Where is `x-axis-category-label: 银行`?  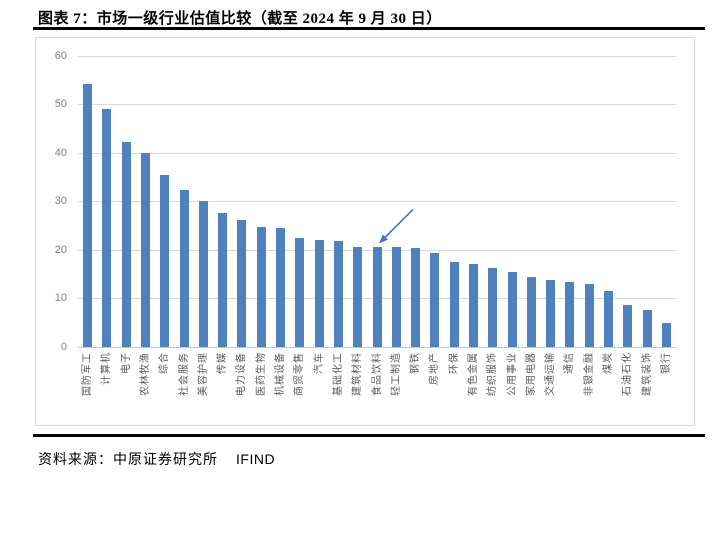
x-axis-category-label: 银行 is located at coordinates (666, 363).